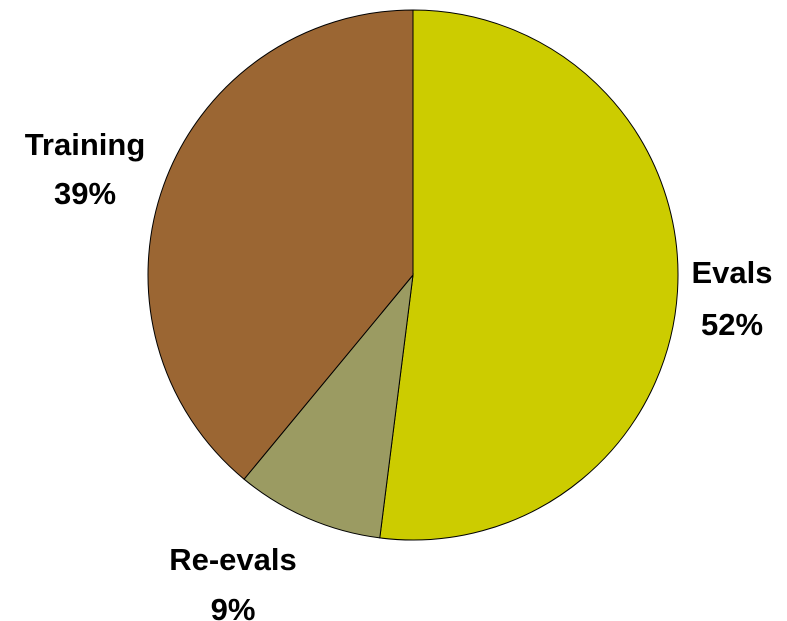  What do you see at coordinates (731, 272) in the screenshot?
I see `slice-label: Evals` at bounding box center [731, 272].